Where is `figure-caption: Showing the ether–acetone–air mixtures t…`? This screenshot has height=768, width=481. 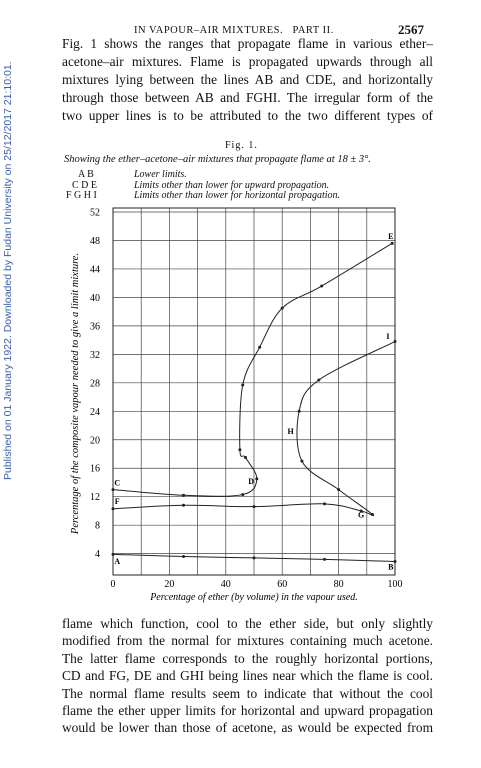
figure-caption: Showing the ether–acetone–air mixtures t… is located at coordinates (217, 159).